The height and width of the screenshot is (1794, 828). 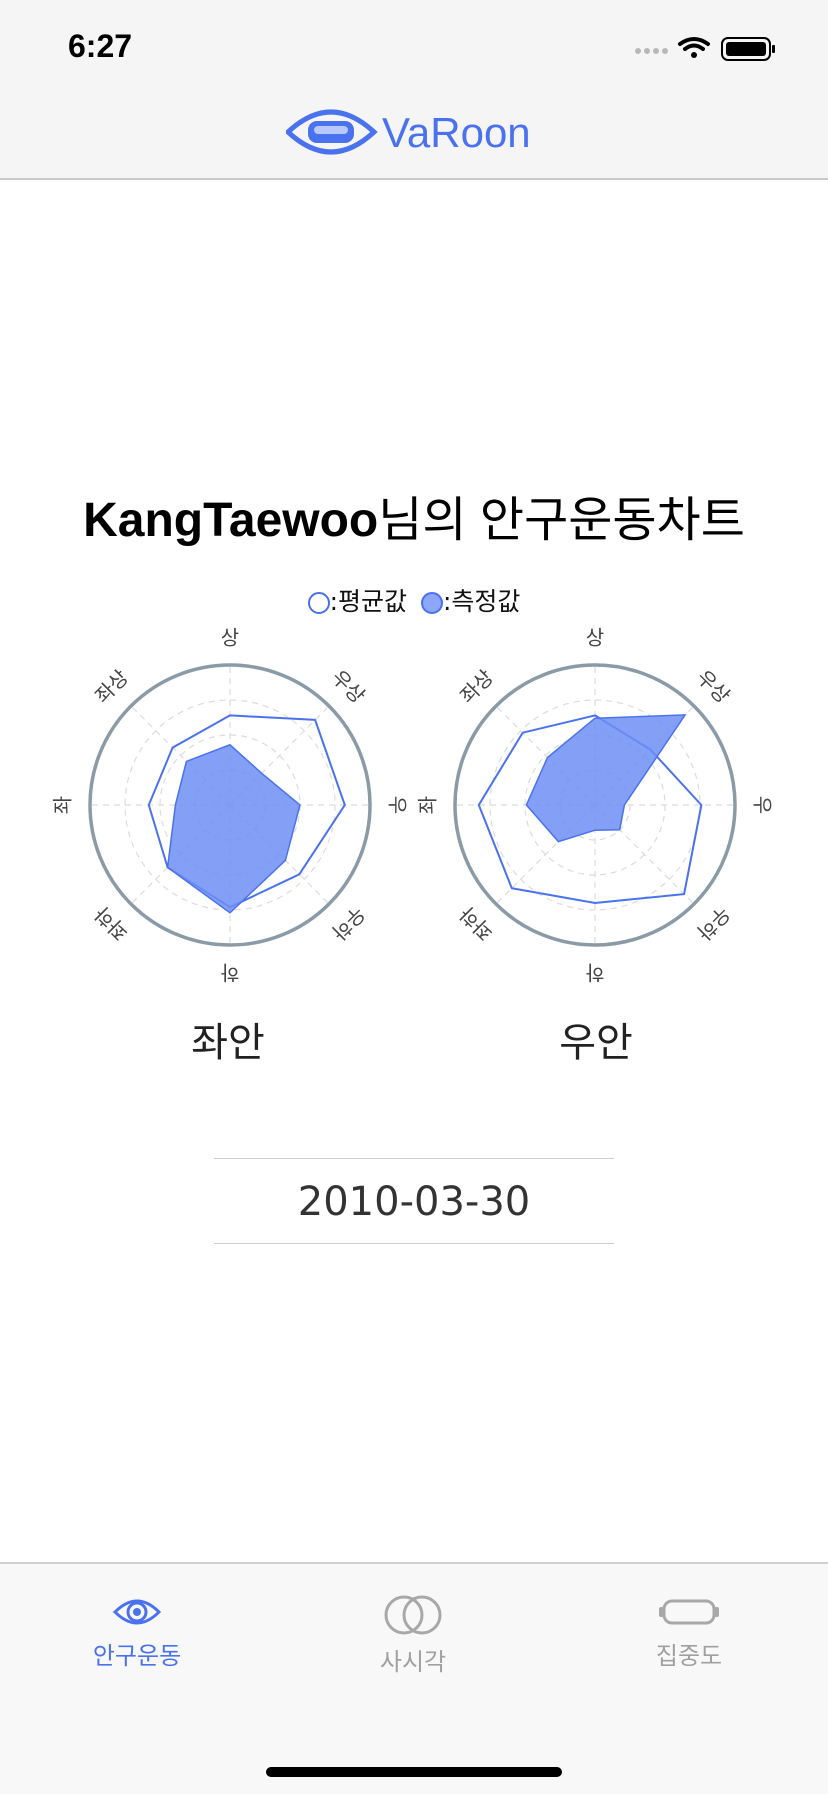 What do you see at coordinates (414, 1772) in the screenshot?
I see `home-indicator` at bounding box center [414, 1772].